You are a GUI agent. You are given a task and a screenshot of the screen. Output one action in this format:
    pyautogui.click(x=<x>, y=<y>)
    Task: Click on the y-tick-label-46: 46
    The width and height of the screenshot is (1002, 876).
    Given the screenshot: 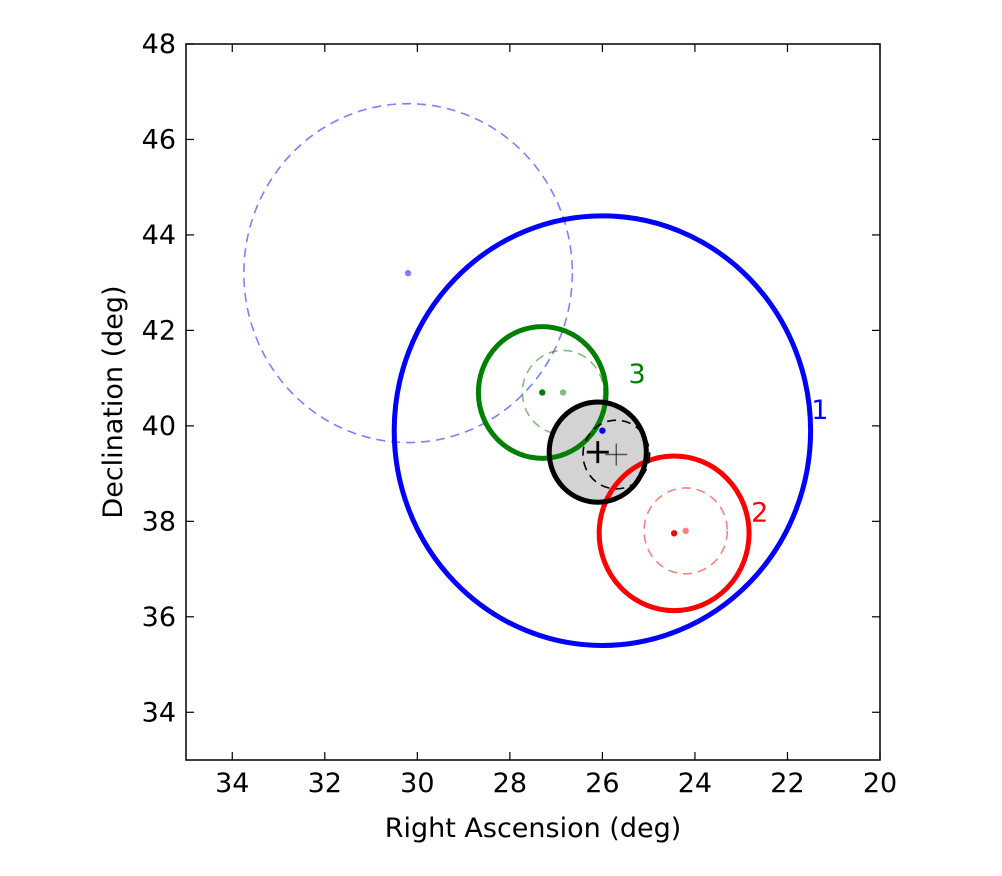 What is the action you would take?
    pyautogui.click(x=159, y=139)
    